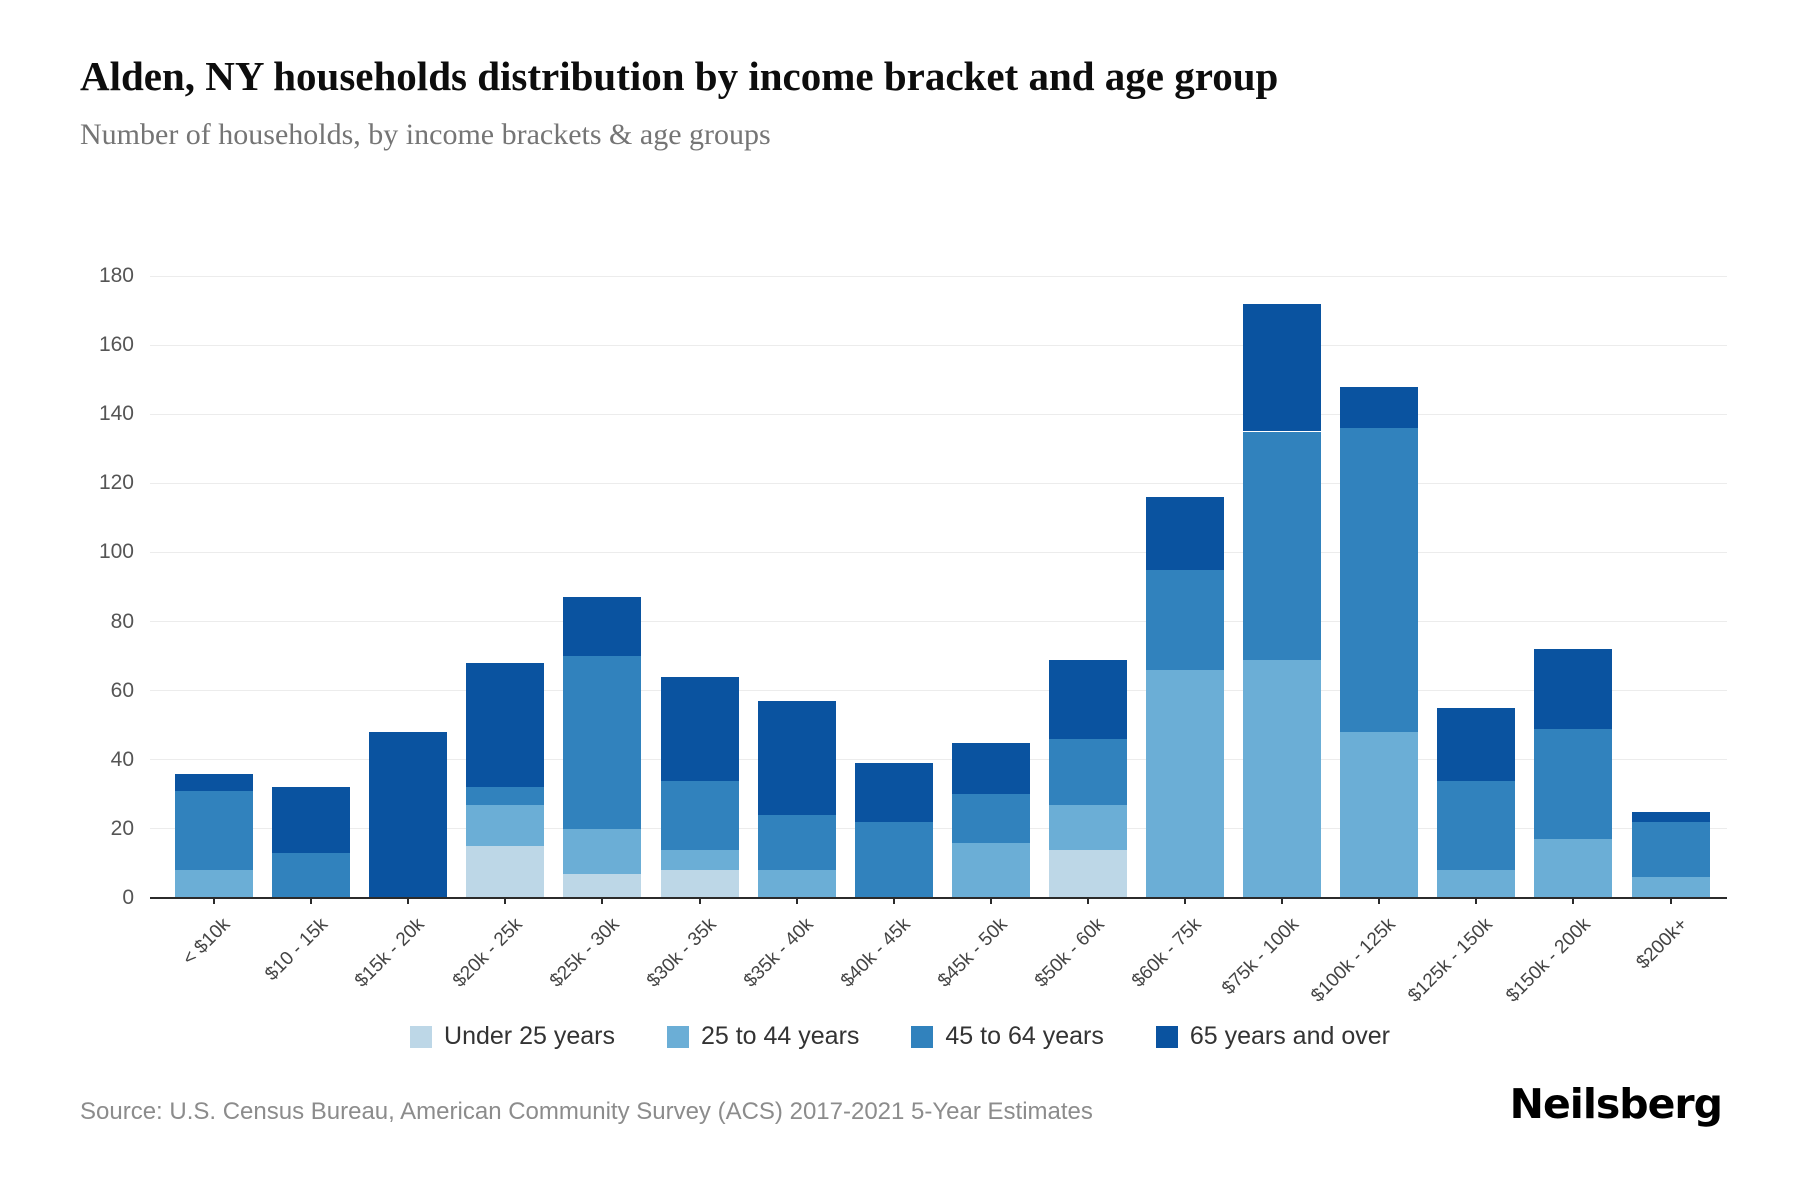  Describe the element at coordinates (1024, 1036) in the screenshot. I see `legend-label: 45 to 64 years` at that location.